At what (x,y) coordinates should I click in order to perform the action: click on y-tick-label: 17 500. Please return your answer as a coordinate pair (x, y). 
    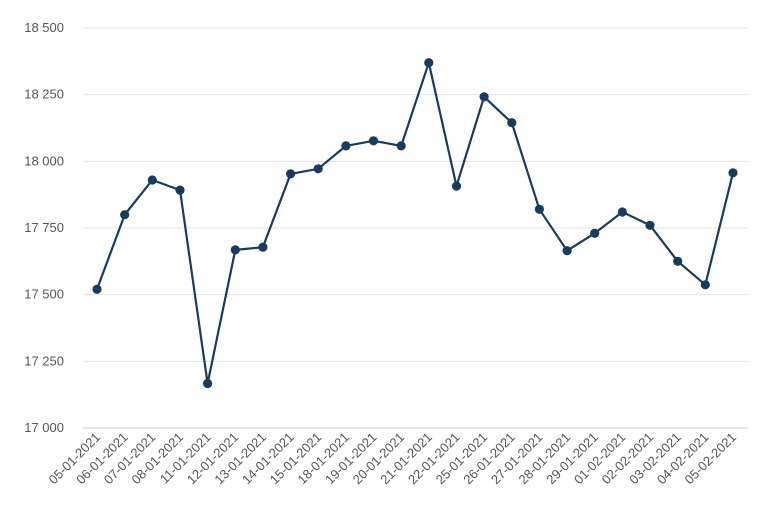
    Looking at the image, I should click on (44, 294).